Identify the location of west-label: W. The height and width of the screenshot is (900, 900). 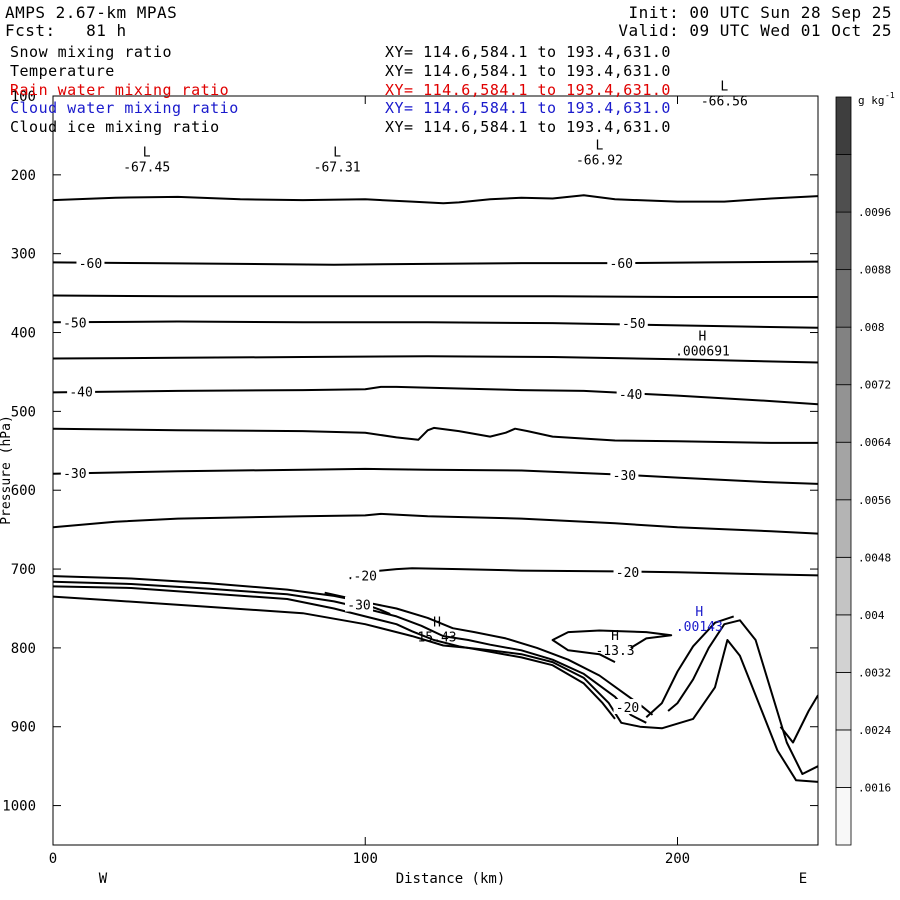
(103, 879).